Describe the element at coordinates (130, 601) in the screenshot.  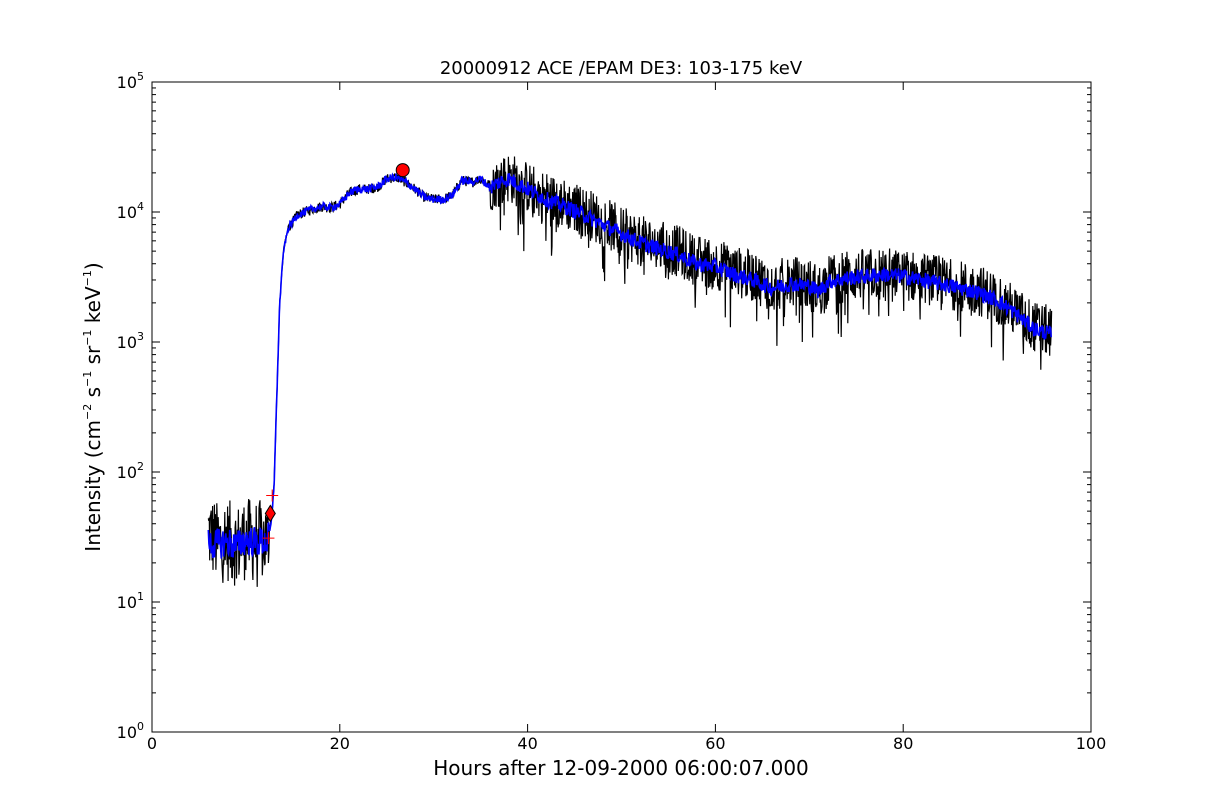
I see `y-tick-label: 10¹` at that location.